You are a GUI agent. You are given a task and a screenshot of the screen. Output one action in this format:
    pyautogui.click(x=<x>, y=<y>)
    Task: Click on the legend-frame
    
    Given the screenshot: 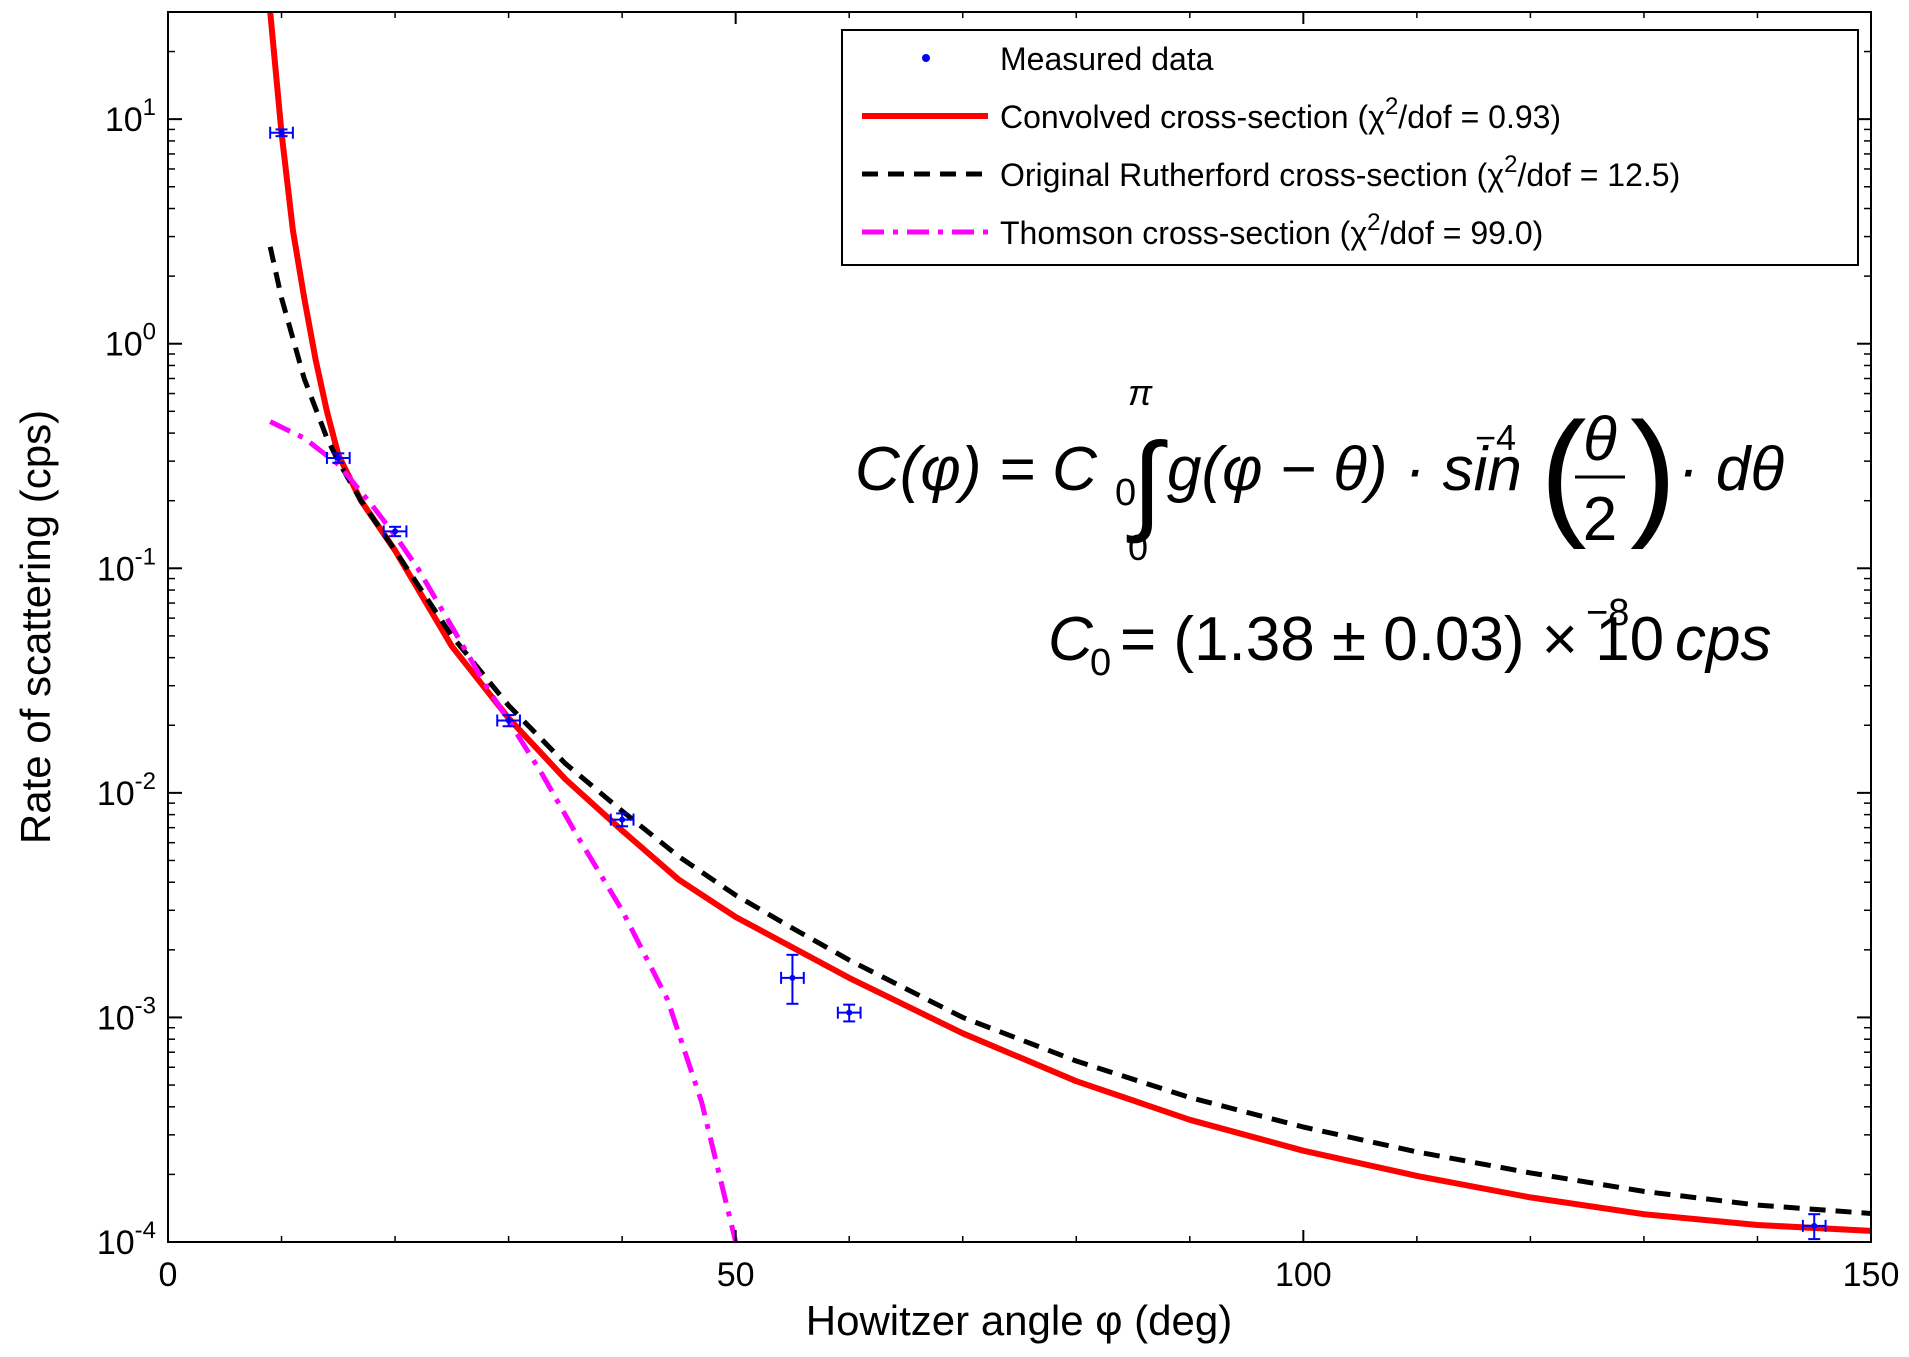 What is the action you would take?
    pyautogui.click(x=1350, y=147)
    